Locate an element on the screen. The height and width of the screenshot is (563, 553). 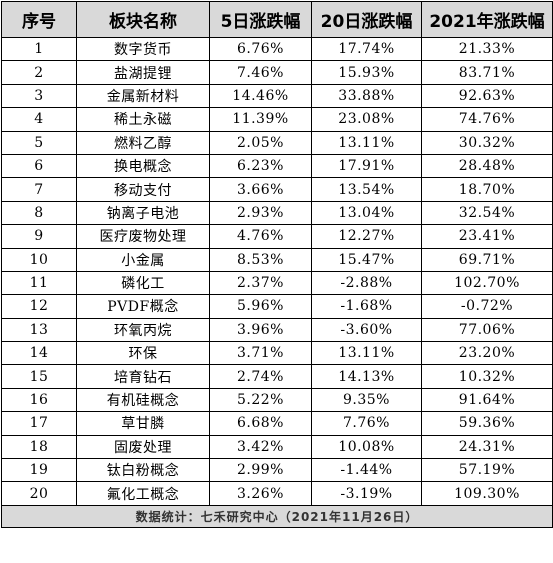
sector-name: 磷化工 is located at coordinates (143, 283).